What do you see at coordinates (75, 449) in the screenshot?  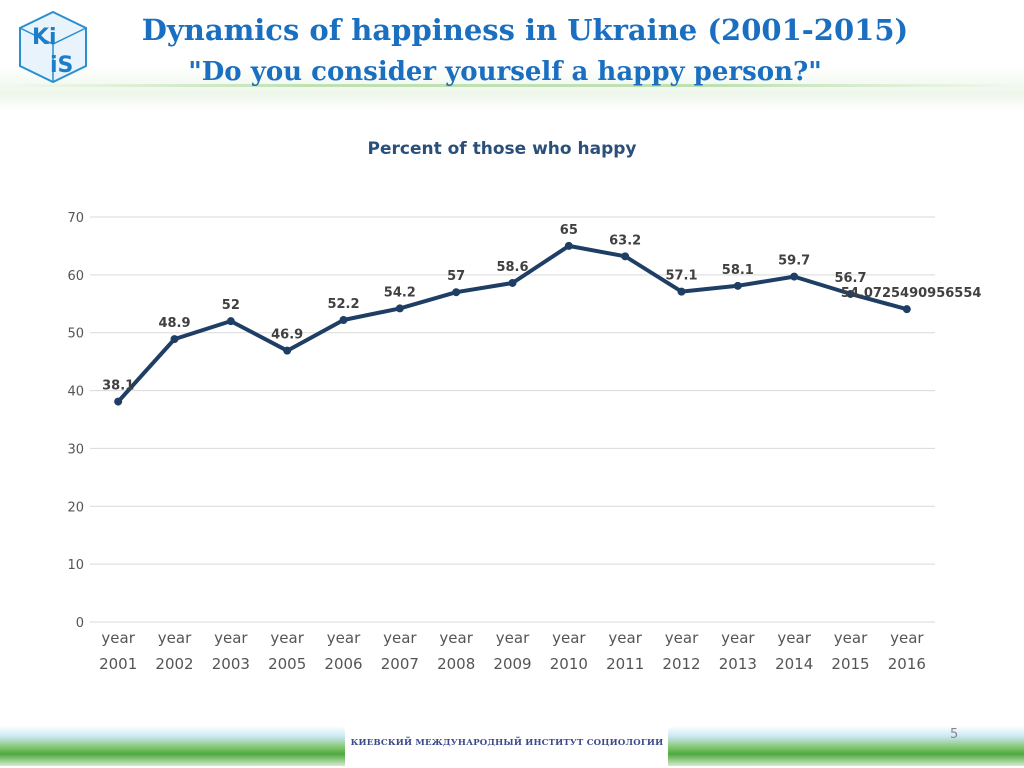 I see `y-tick-label: 30` at bounding box center [75, 449].